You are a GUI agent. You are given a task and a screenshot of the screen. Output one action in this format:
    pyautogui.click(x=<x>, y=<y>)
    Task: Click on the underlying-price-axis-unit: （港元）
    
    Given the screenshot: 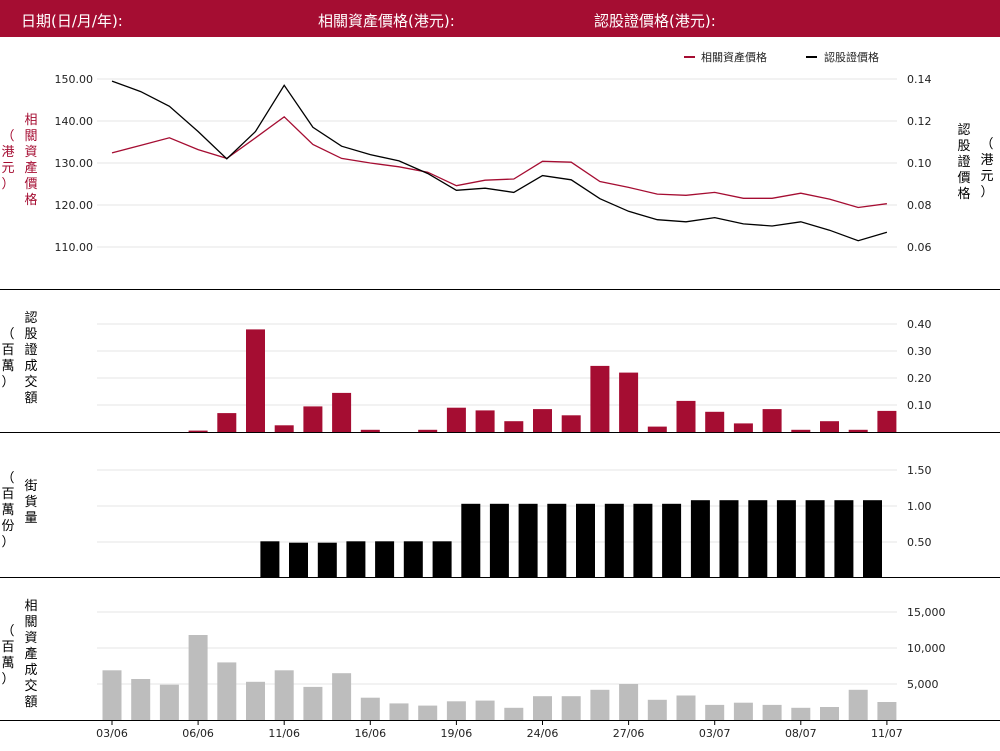 What is the action you would take?
    pyautogui.click(x=7, y=160)
    